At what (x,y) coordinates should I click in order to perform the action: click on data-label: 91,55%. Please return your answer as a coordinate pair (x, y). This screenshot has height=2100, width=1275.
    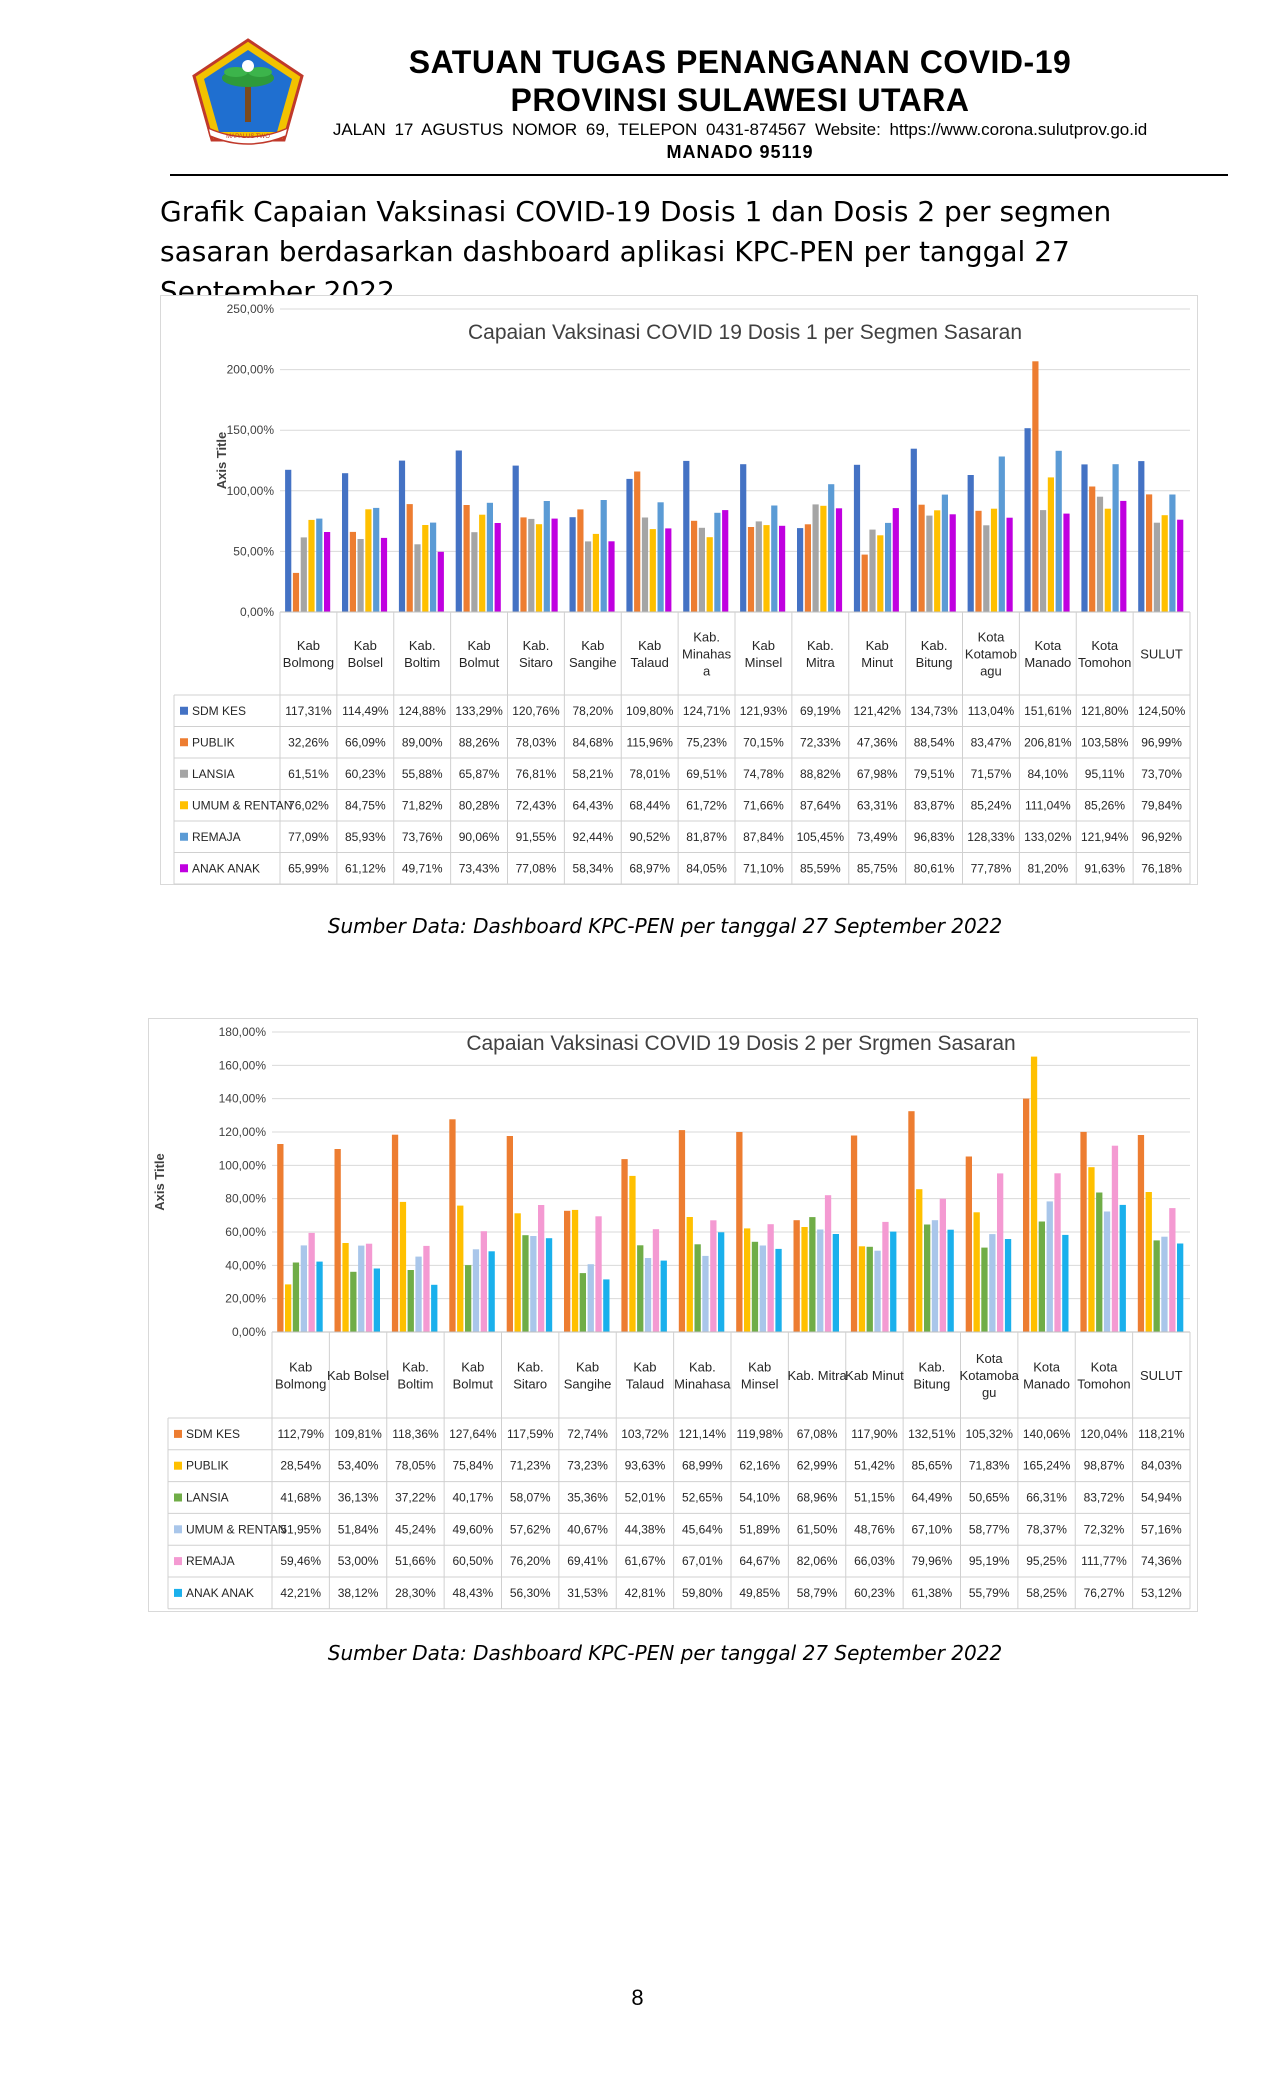
    Looking at the image, I should click on (536, 837).